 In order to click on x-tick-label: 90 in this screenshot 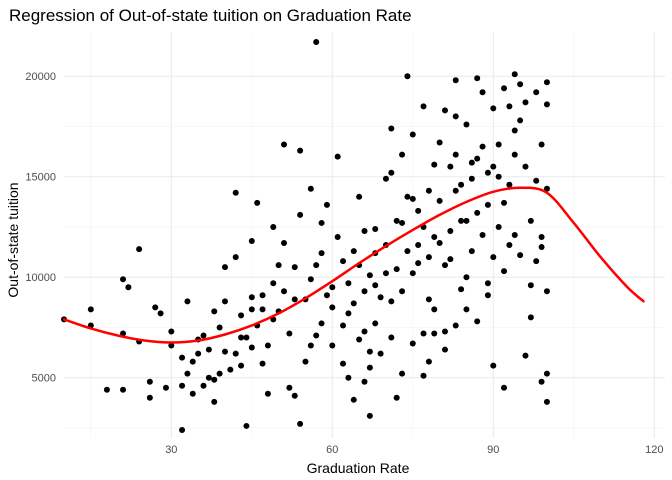, I will do `click(493, 450)`.